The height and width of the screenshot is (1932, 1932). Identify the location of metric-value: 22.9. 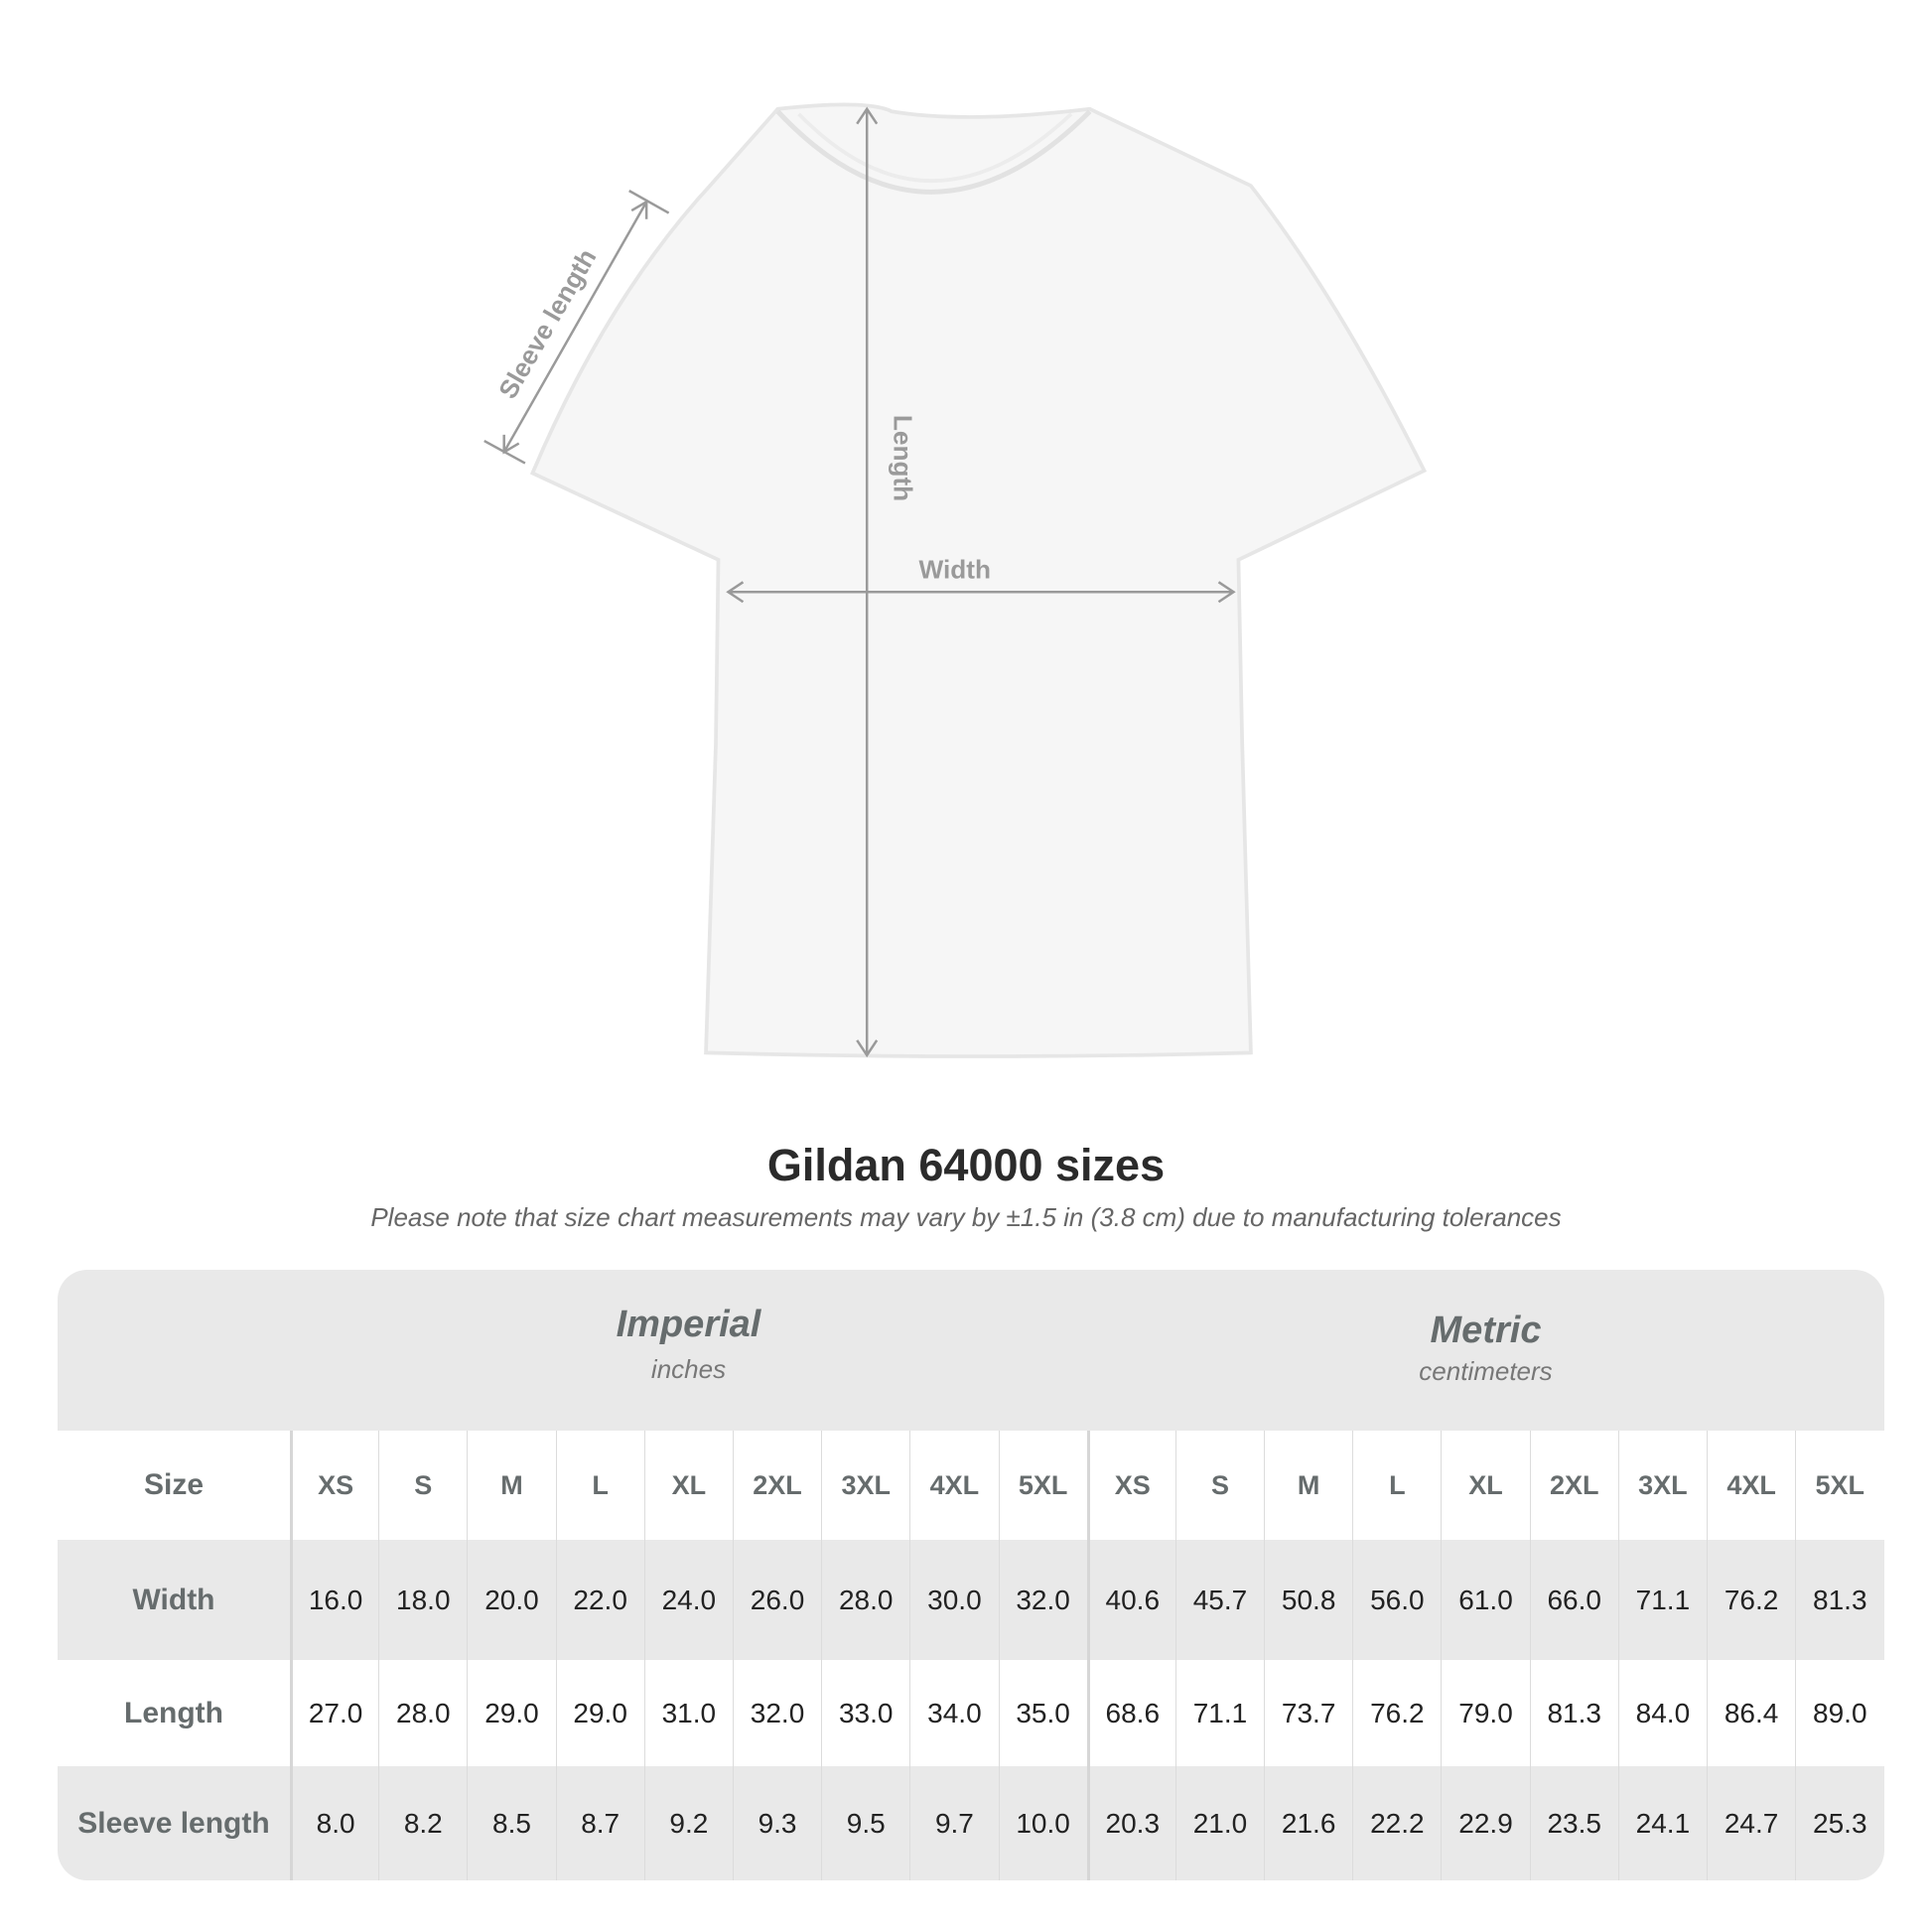
(1485, 1823).